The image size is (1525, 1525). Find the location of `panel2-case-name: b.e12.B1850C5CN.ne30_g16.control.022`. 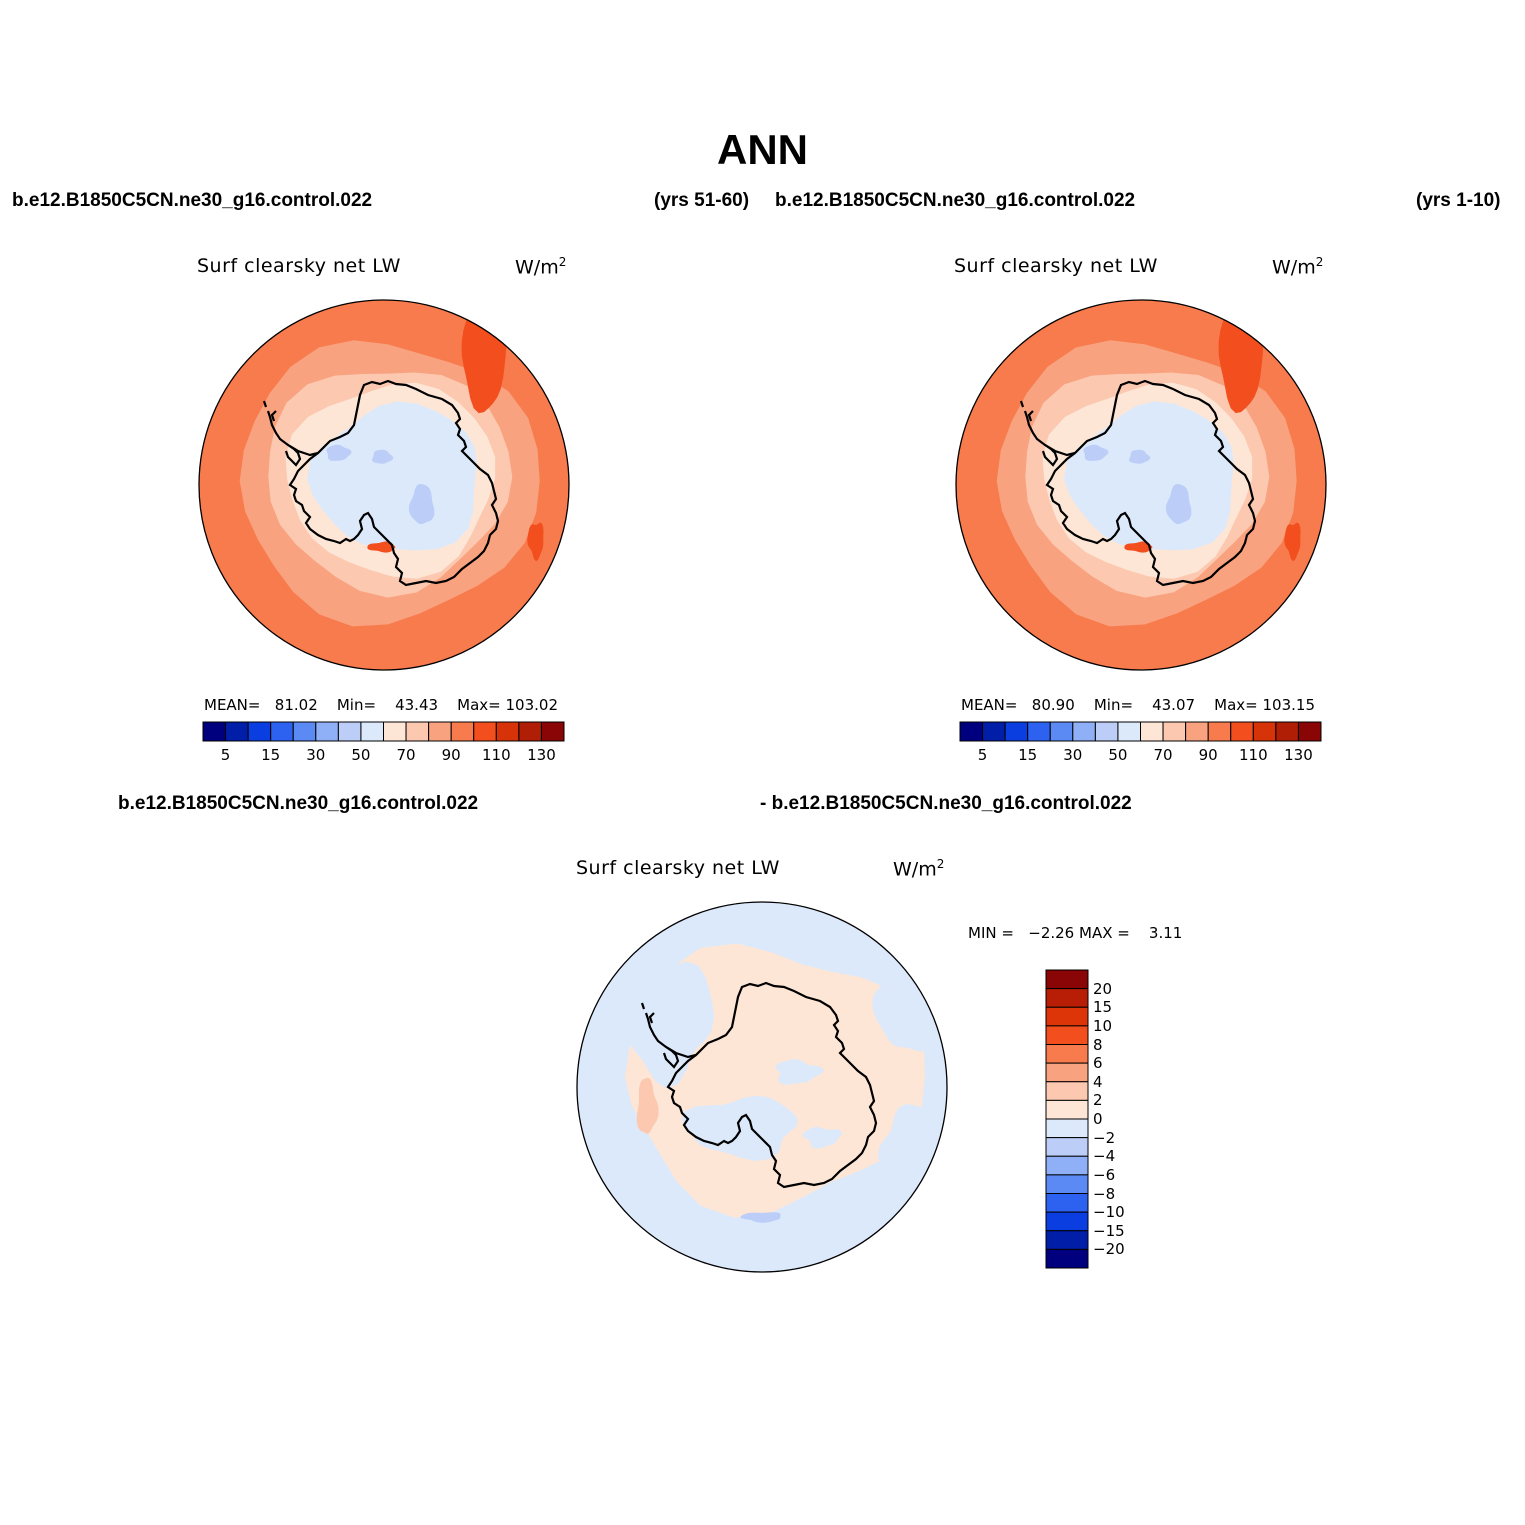

panel2-case-name: b.e12.B1850C5CN.ne30_g16.control.022 is located at coordinates (955, 200).